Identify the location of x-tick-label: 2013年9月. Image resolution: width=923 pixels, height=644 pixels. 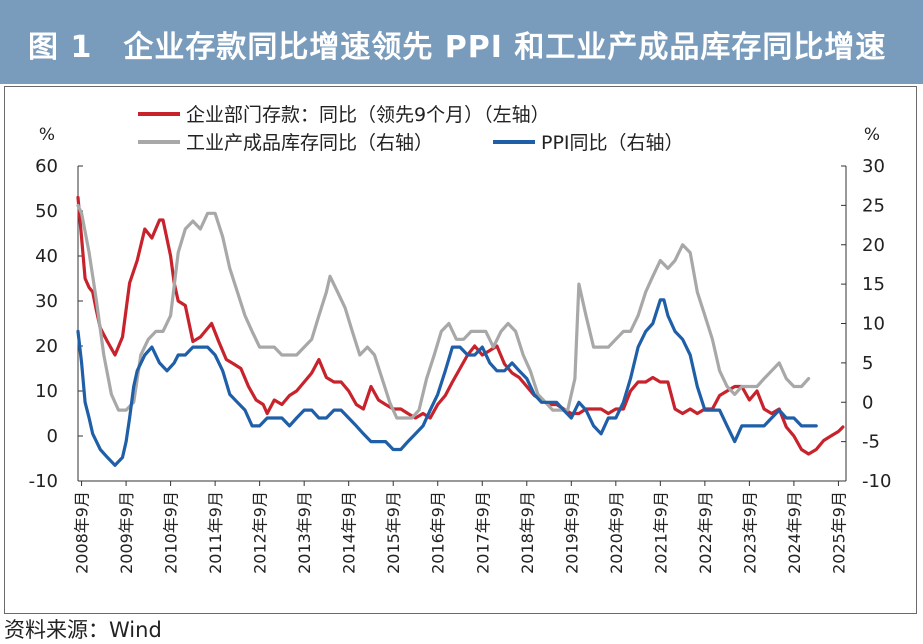
(304, 532).